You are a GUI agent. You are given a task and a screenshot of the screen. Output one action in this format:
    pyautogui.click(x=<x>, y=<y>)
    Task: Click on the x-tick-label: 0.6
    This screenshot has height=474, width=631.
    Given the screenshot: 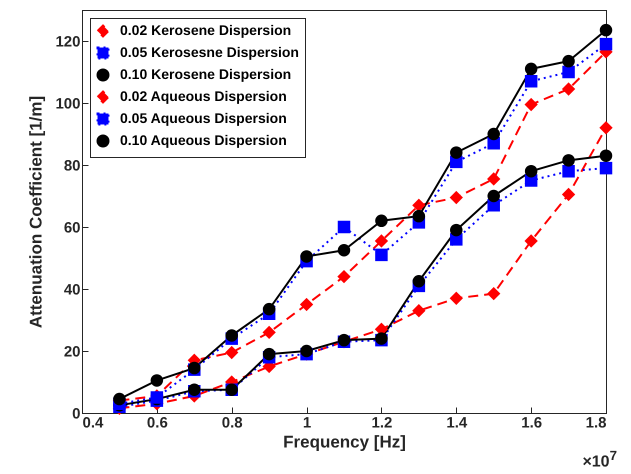 What is the action you would take?
    pyautogui.click(x=157, y=423)
    